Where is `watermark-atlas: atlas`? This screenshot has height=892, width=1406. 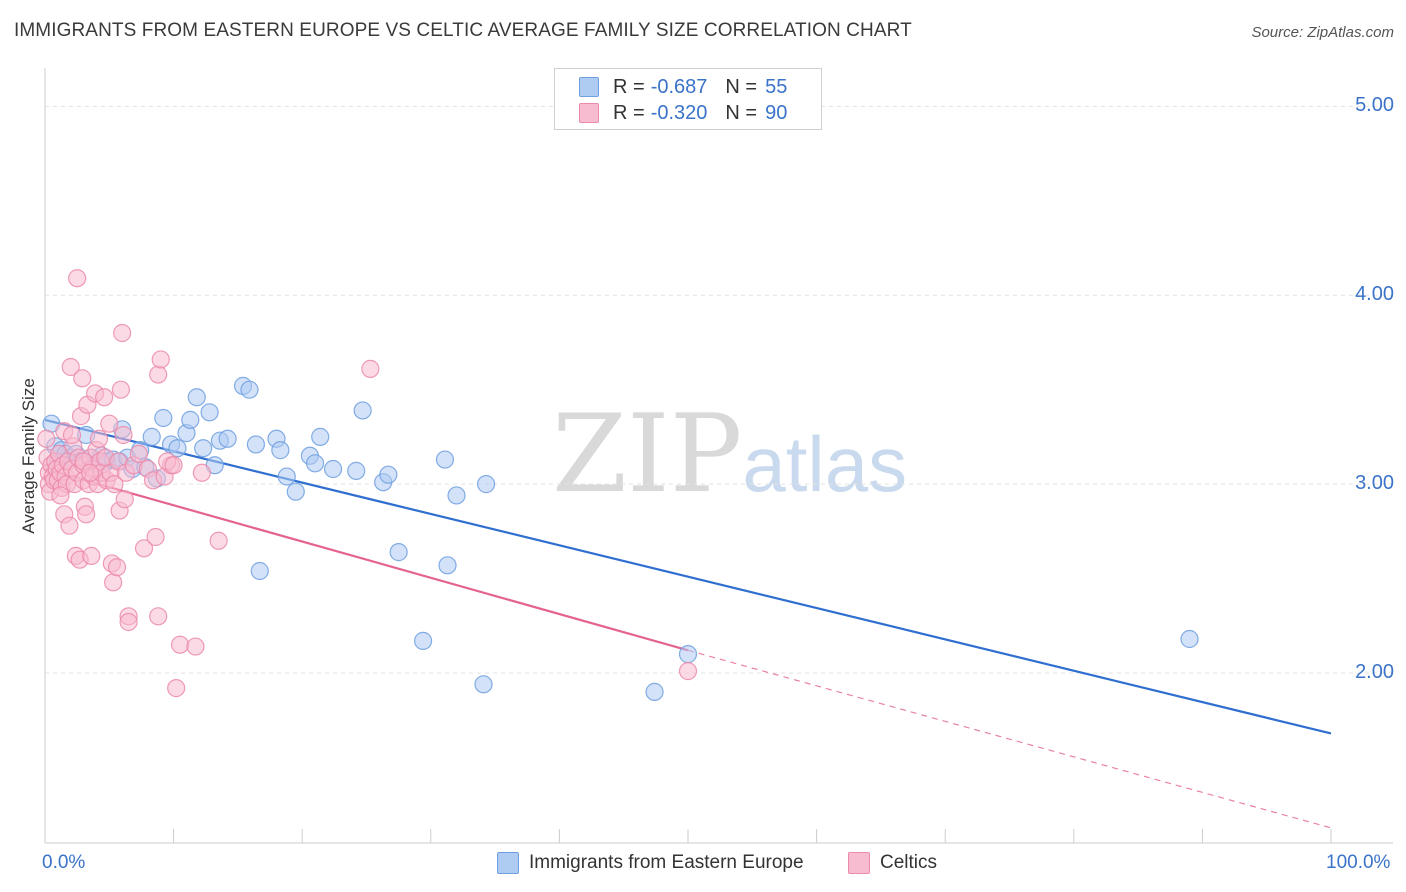
watermark-atlas: atlas is located at coordinates (825, 464).